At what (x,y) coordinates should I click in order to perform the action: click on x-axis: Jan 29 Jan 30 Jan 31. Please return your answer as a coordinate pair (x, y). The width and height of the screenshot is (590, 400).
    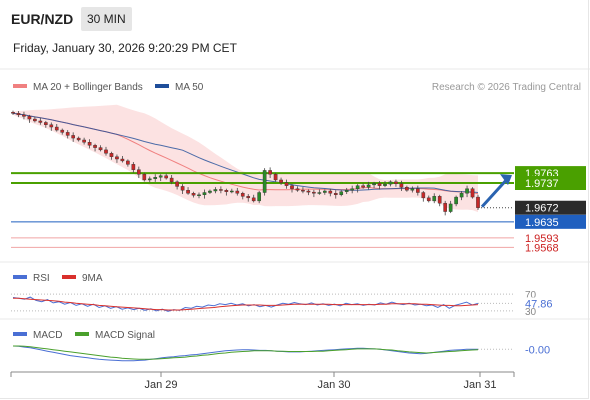
    Looking at the image, I should click on (262, 381).